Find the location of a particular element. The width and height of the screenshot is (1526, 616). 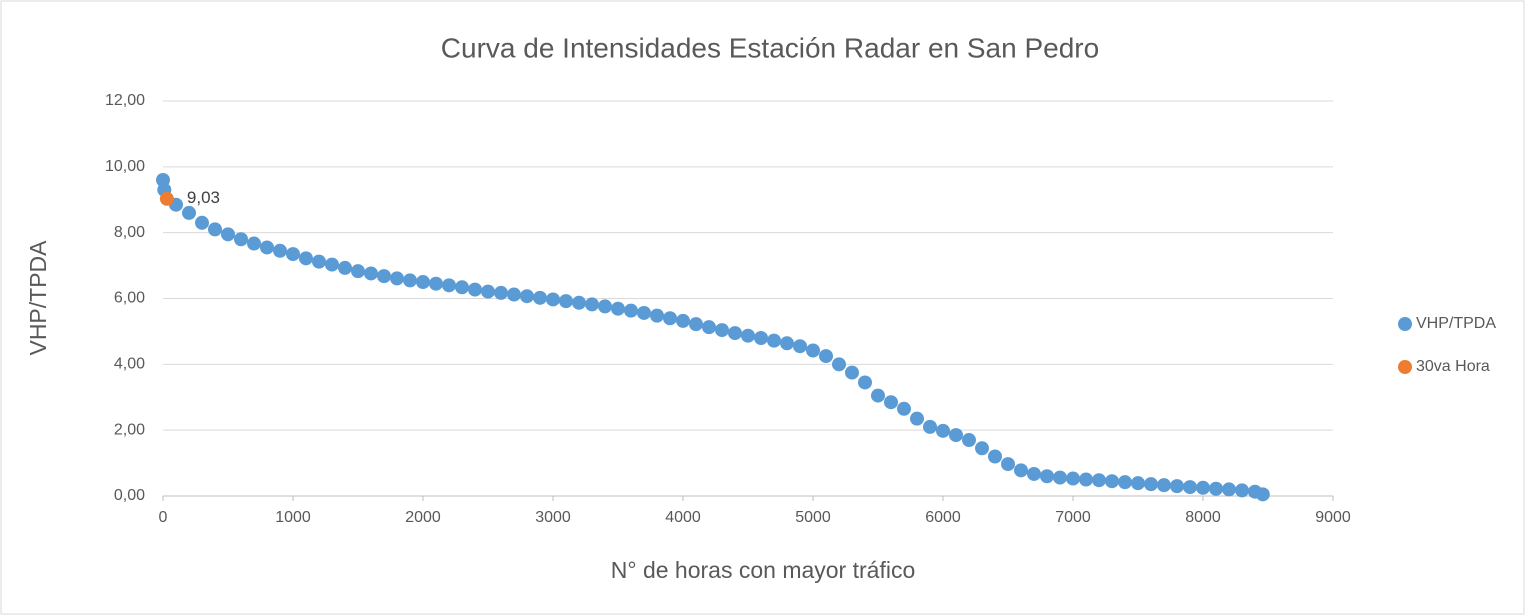

x-tick-label: 1000 is located at coordinates (293, 517).